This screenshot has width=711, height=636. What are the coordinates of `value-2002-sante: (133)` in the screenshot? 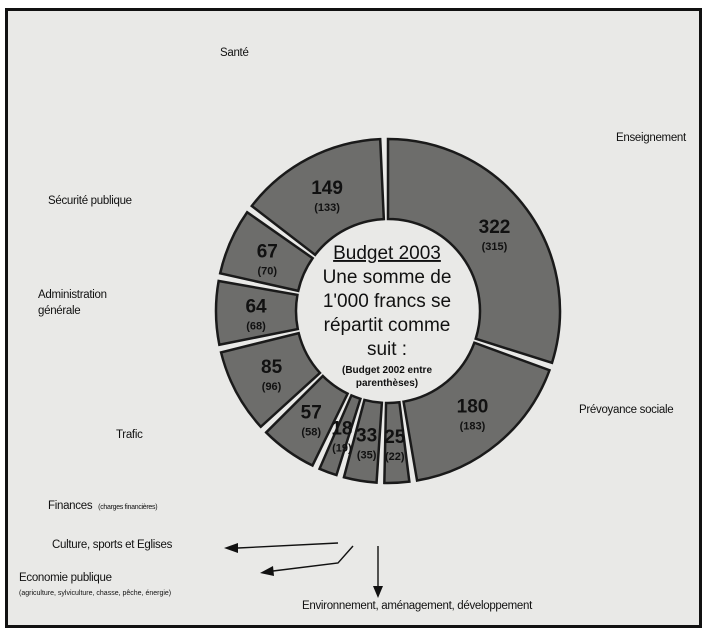 It's located at (327, 208).